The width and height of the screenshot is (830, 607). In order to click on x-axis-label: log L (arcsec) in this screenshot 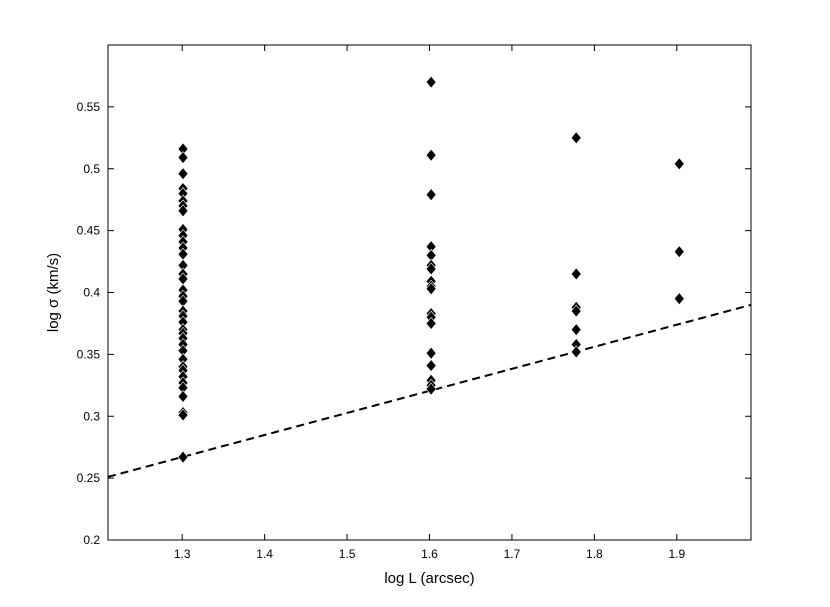, I will do `click(429, 578)`.